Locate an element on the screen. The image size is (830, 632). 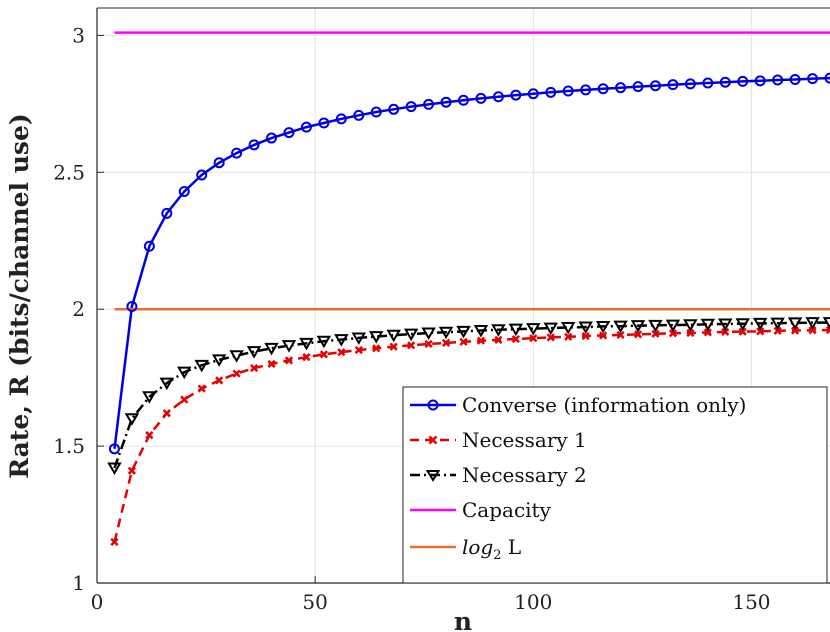
y-tick-label: 1 is located at coordinates (78, 583).